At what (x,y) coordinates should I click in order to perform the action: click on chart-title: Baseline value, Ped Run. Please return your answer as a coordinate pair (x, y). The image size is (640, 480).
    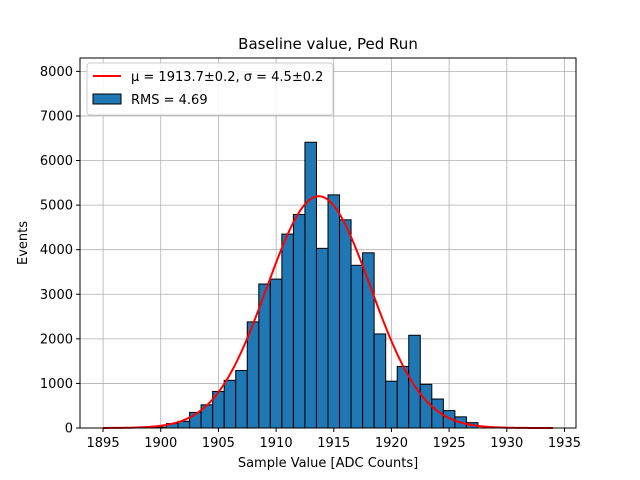
    Looking at the image, I should click on (328, 44).